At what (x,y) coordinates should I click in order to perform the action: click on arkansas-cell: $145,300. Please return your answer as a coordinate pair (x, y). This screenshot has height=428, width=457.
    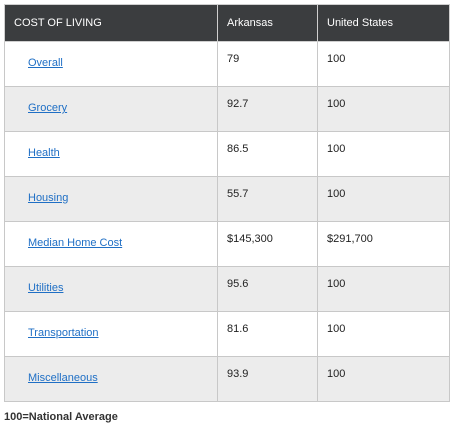
    Looking at the image, I should click on (267, 244).